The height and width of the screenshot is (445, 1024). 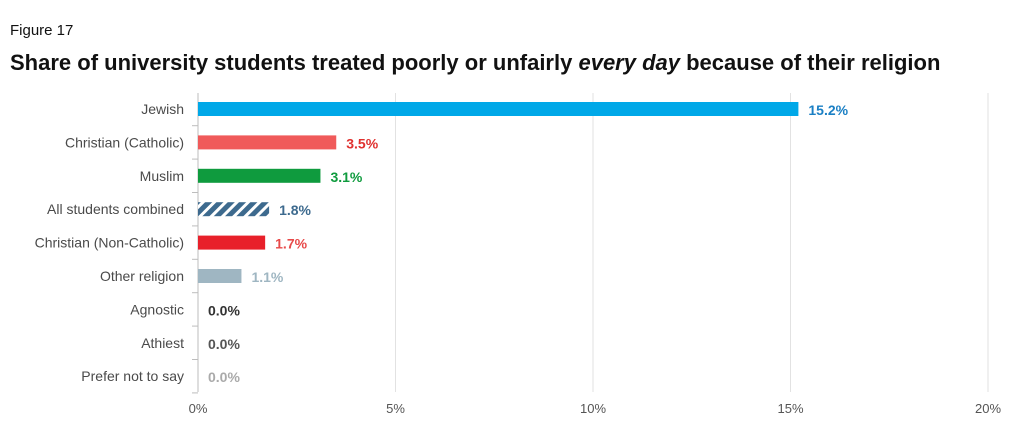 What do you see at coordinates (828, 110) in the screenshot?
I see `value-label: 15.2%` at bounding box center [828, 110].